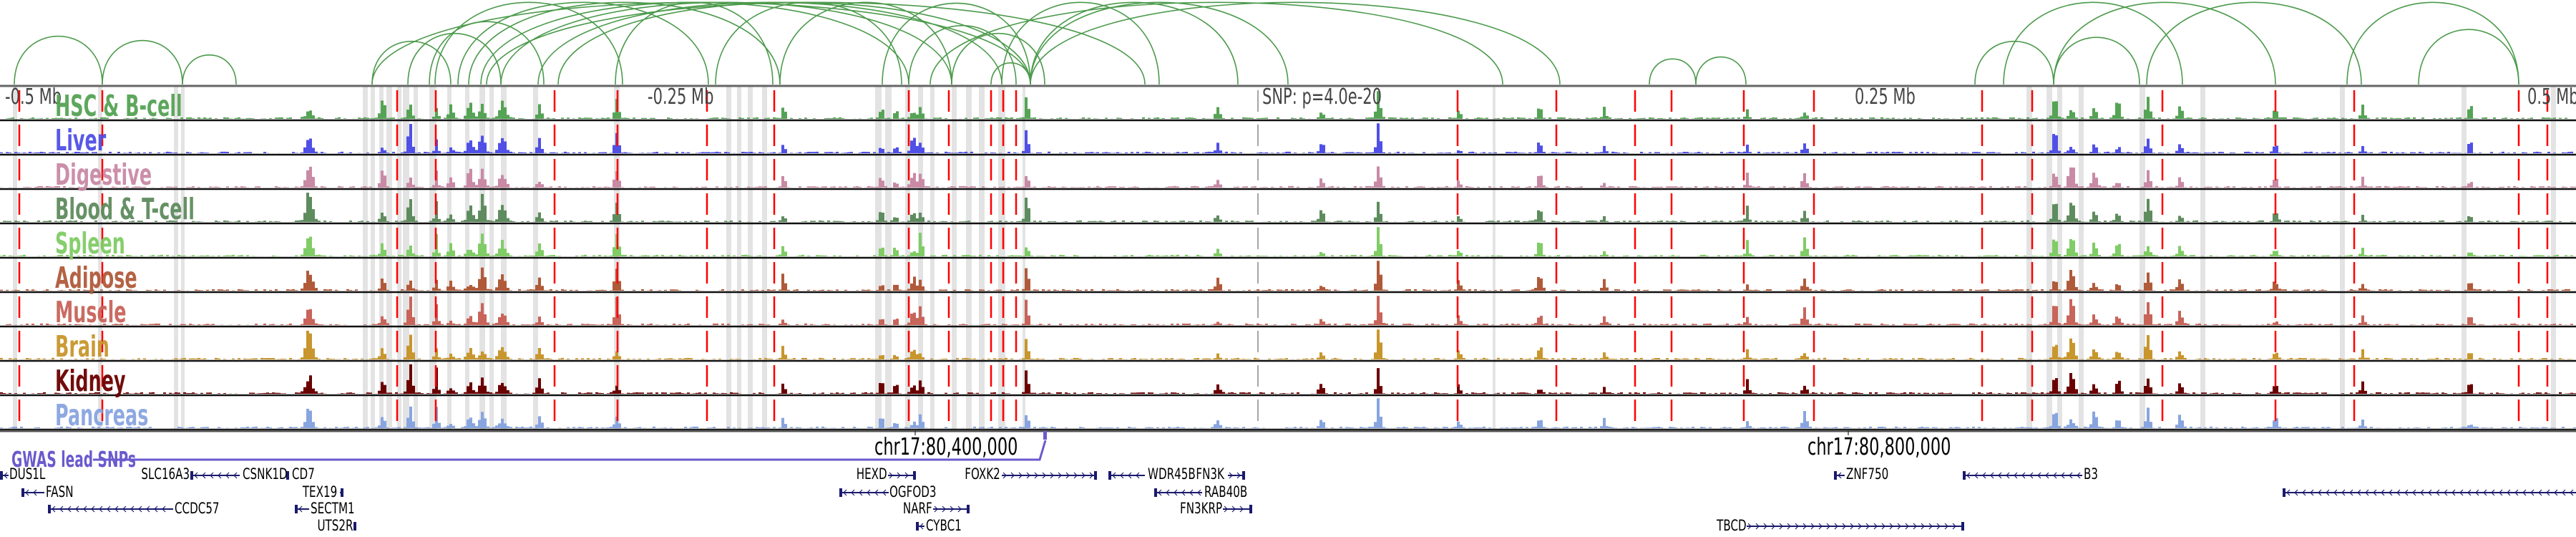  What do you see at coordinates (265, 474) in the screenshot?
I see `gene-label: CSNK1D` at bounding box center [265, 474].